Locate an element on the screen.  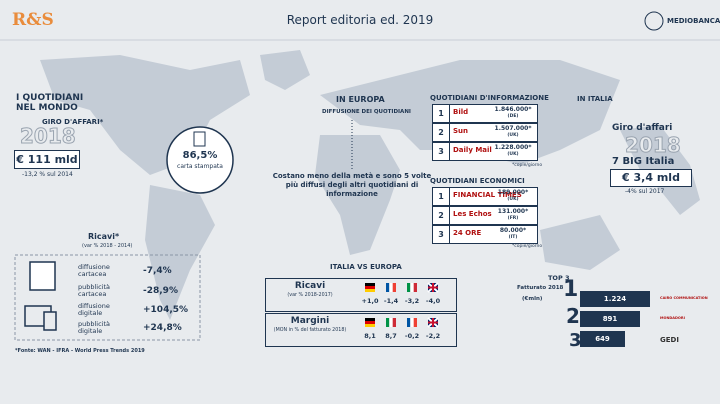
compare-sub: (var % 2018-2017) is located at coordinates (310, 295).